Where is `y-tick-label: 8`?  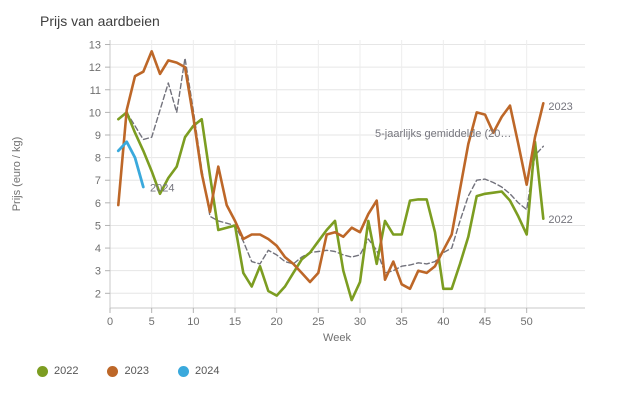 y-tick-label: 8 is located at coordinates (98, 159).